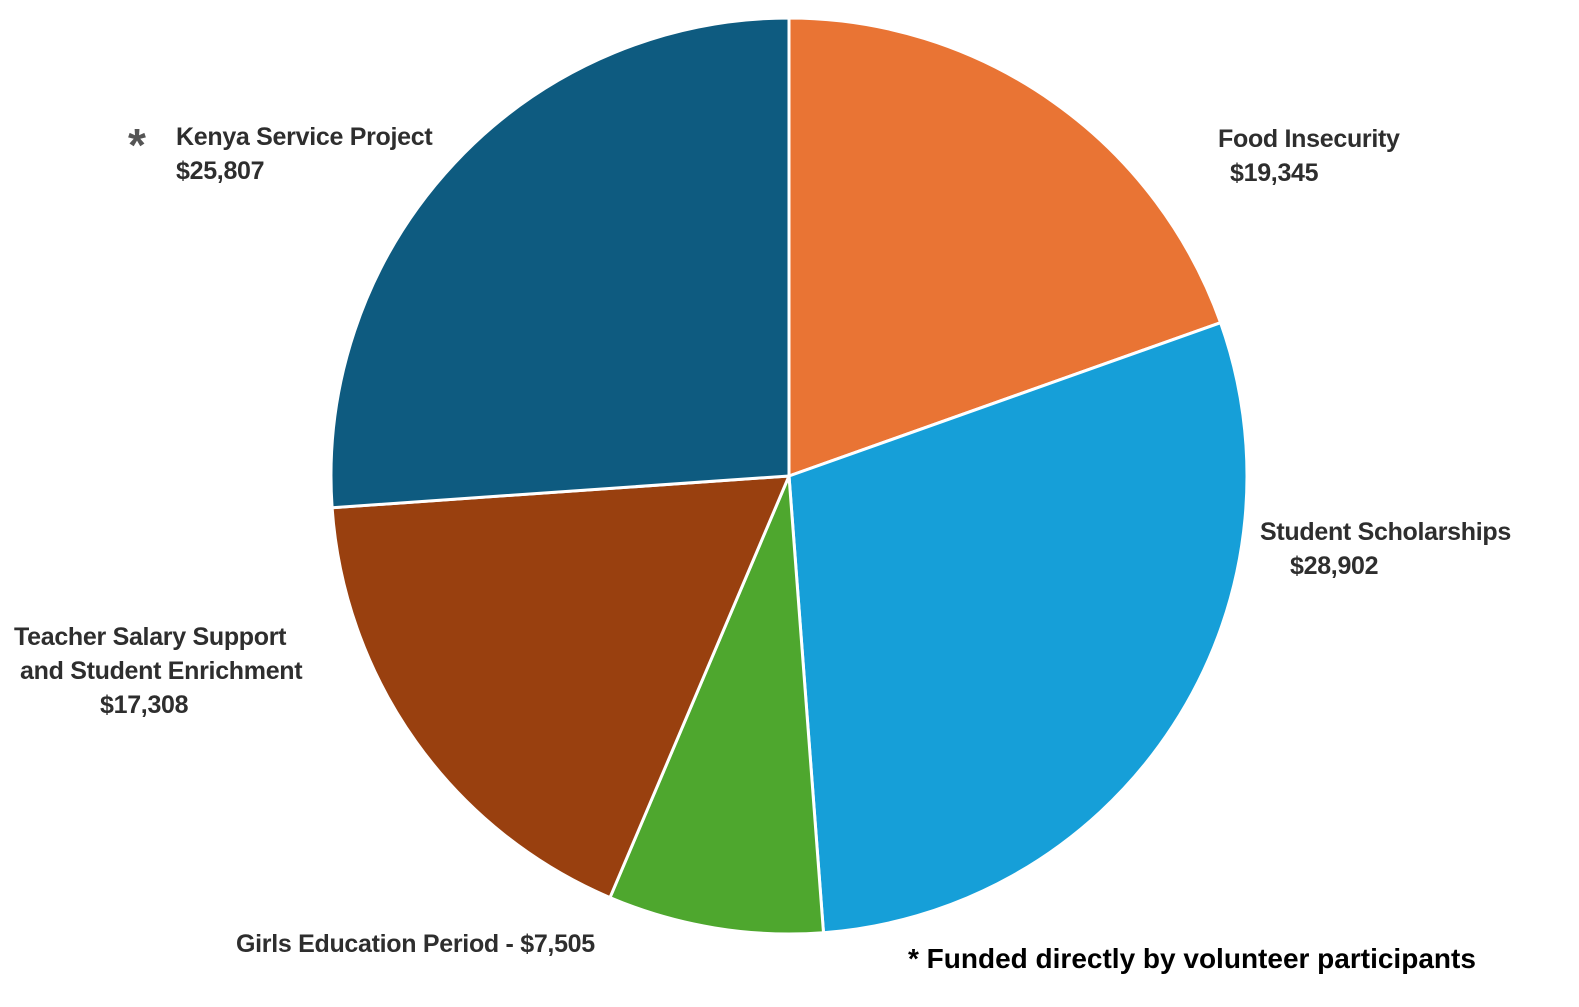  I want to click on label-scholarships-name: Student Scholarships, so click(1385, 532).